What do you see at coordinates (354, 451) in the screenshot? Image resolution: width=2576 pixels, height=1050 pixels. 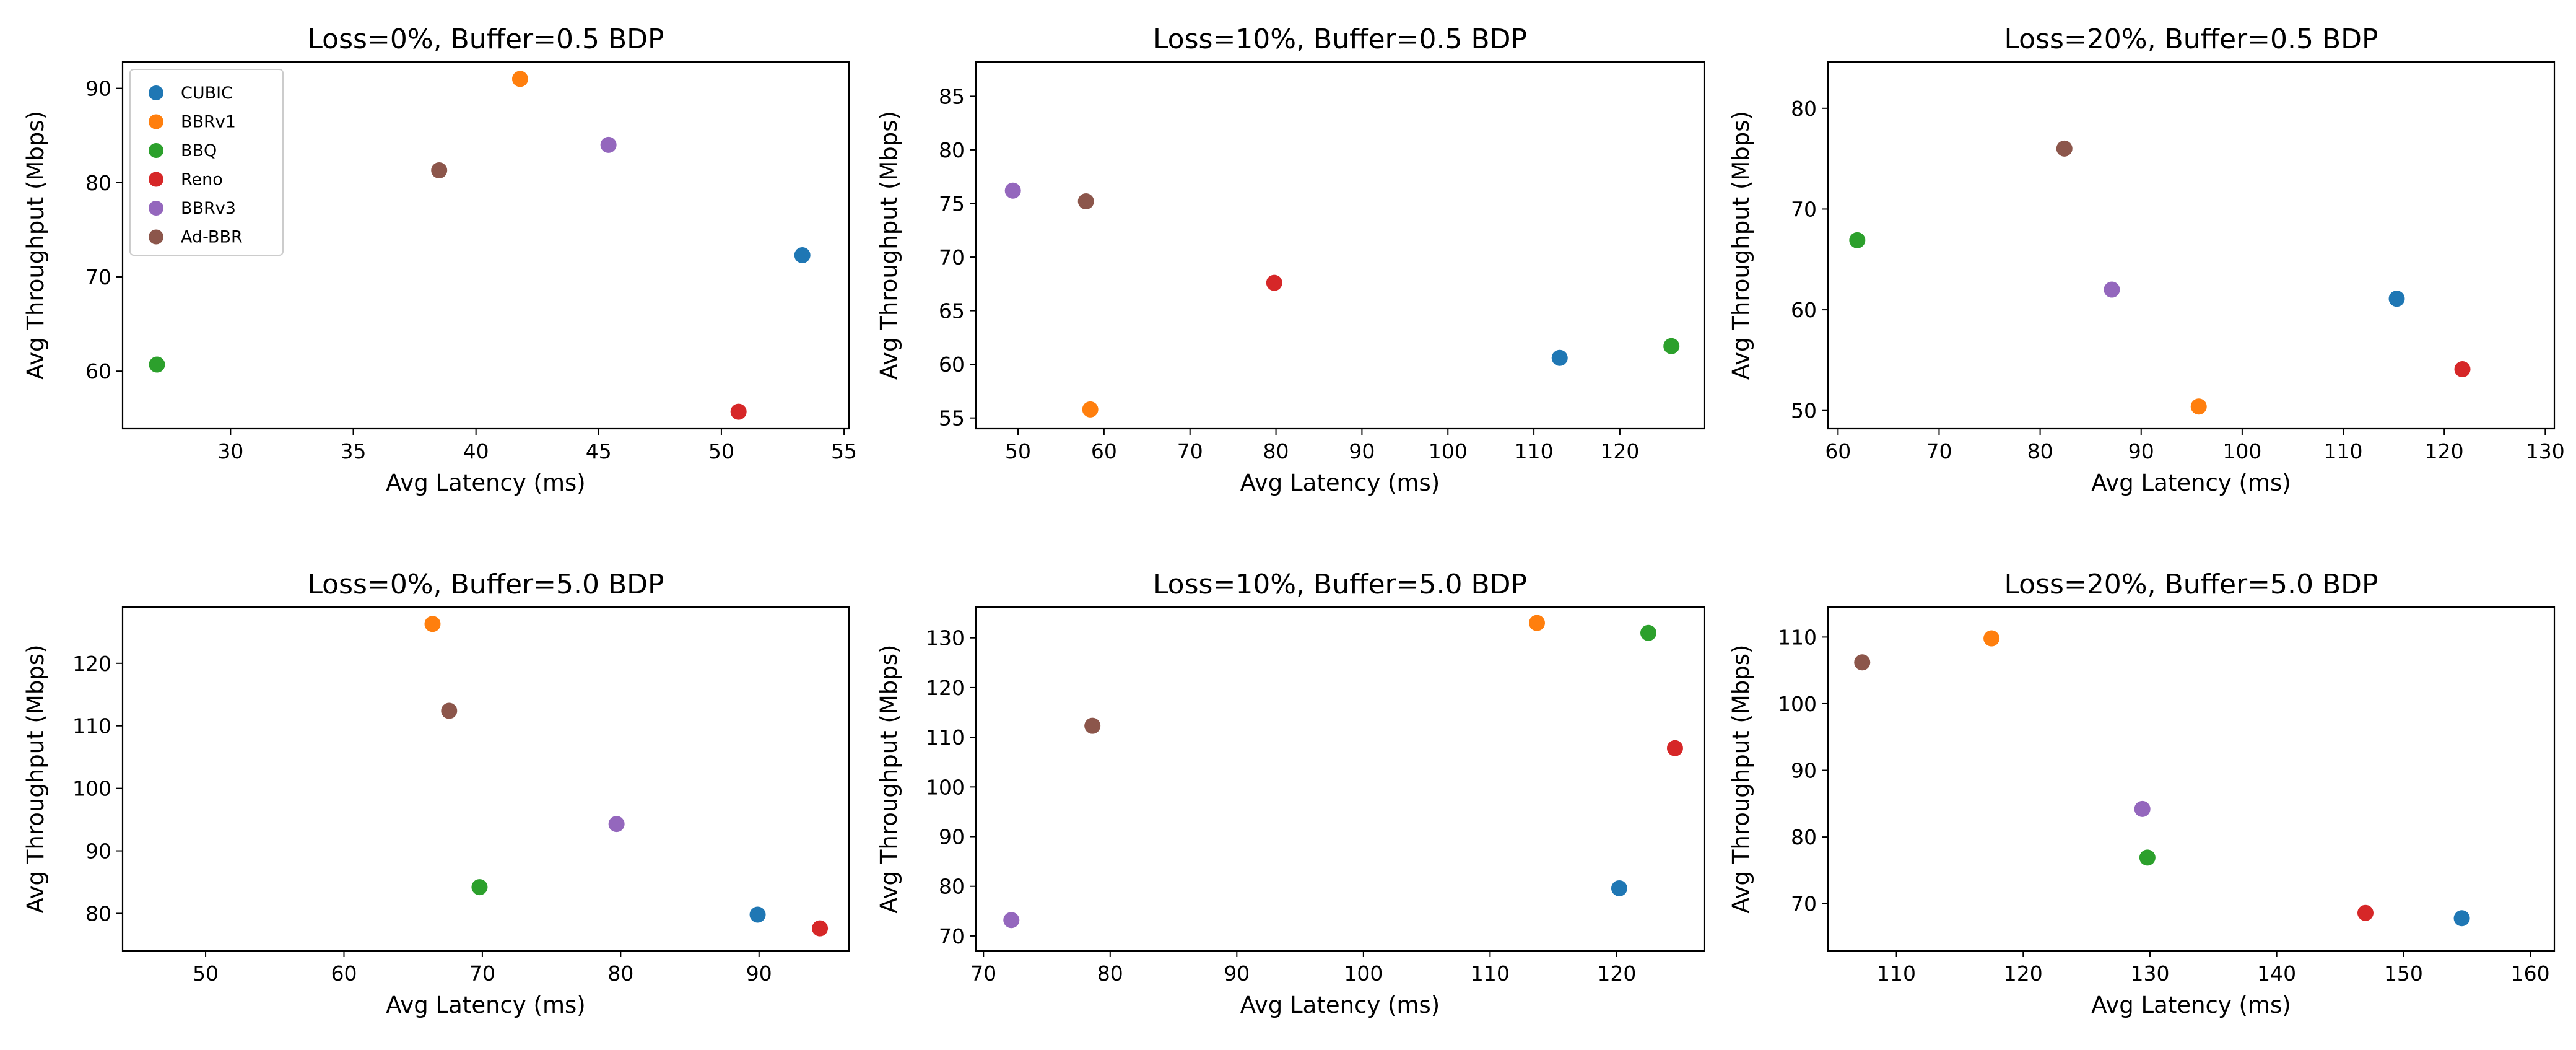 I see `x-tick-label: 35` at bounding box center [354, 451].